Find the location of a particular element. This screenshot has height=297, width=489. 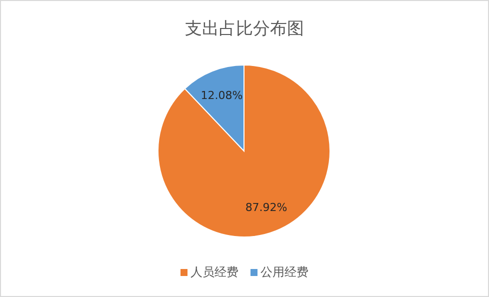

chart-title: 支出占比分布图 is located at coordinates (244, 29).